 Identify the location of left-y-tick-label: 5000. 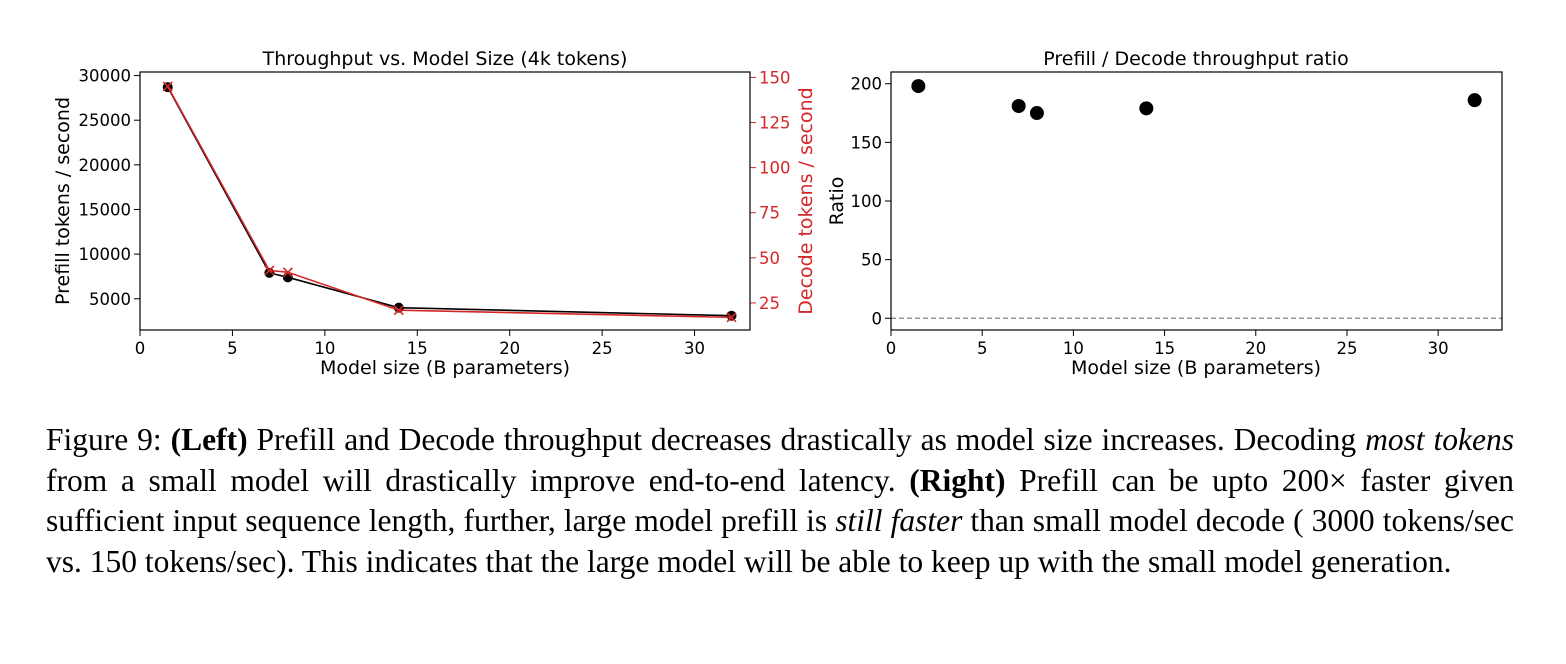
(110, 299).